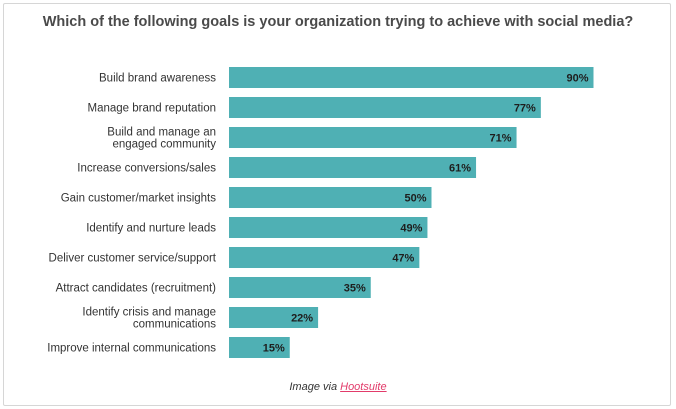  Describe the element at coordinates (274, 349) in the screenshot. I see `bar-value-label: 15%` at that location.